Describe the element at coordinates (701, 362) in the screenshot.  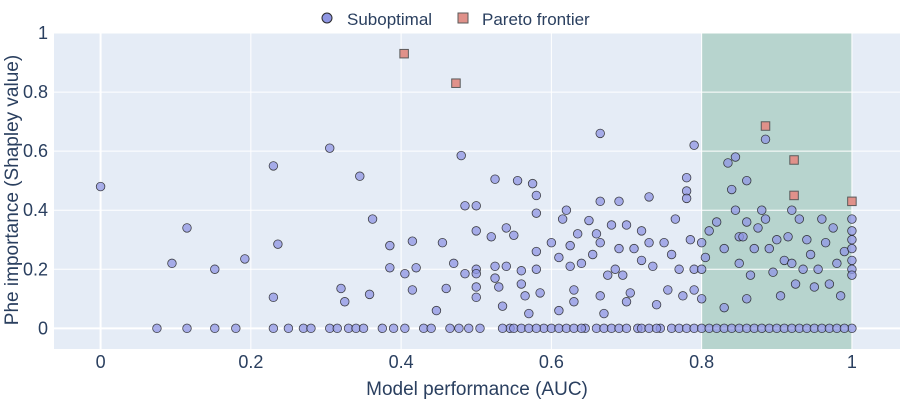
I see `x-tick-label: 0.8` at that location.